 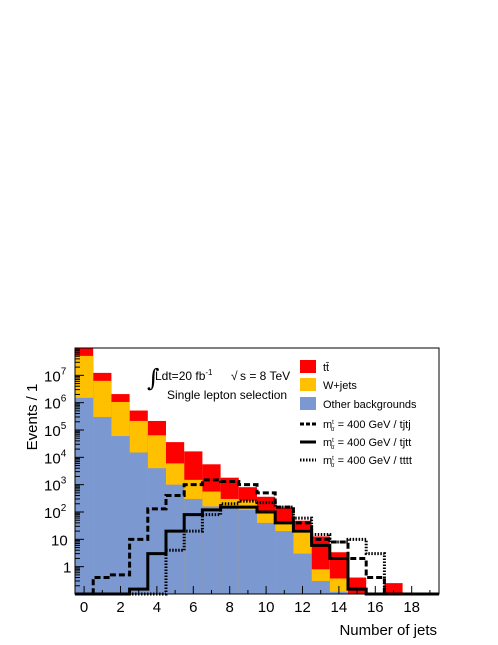 What do you see at coordinates (184, 375) in the screenshot?
I see `lumi-text: Ldt=20 fb-1` at bounding box center [184, 375].